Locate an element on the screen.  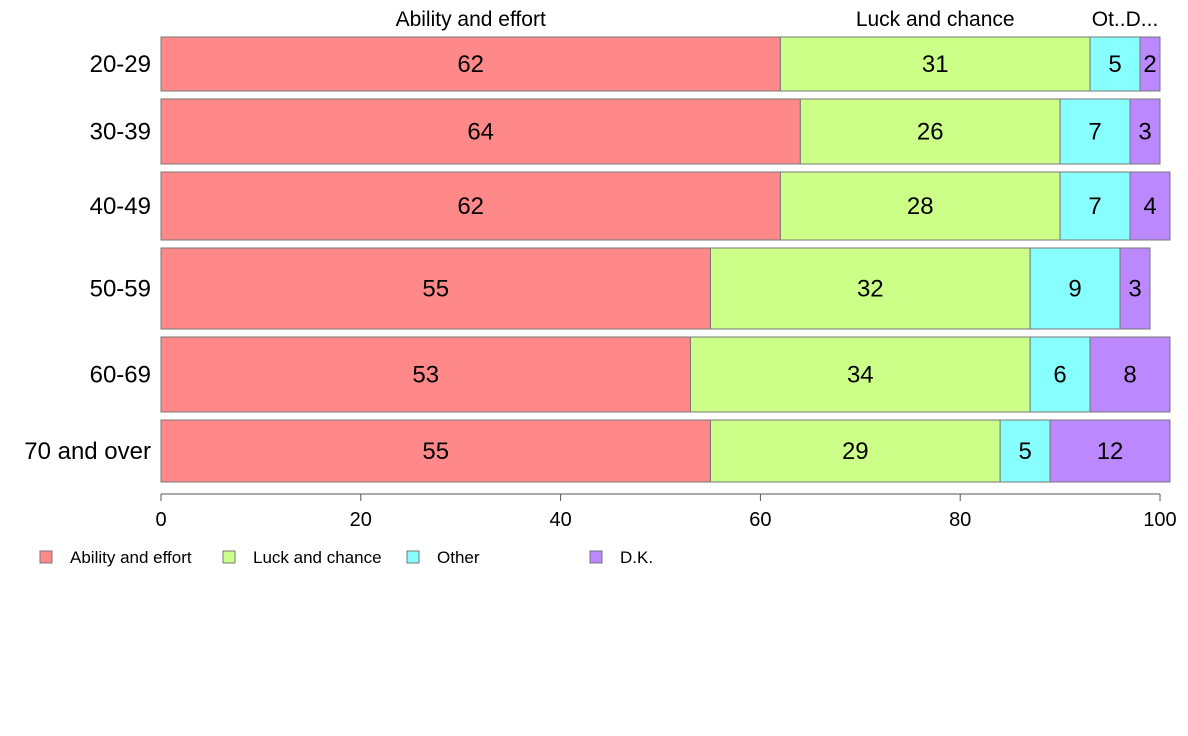
data-label: 6 is located at coordinates (1059, 375).